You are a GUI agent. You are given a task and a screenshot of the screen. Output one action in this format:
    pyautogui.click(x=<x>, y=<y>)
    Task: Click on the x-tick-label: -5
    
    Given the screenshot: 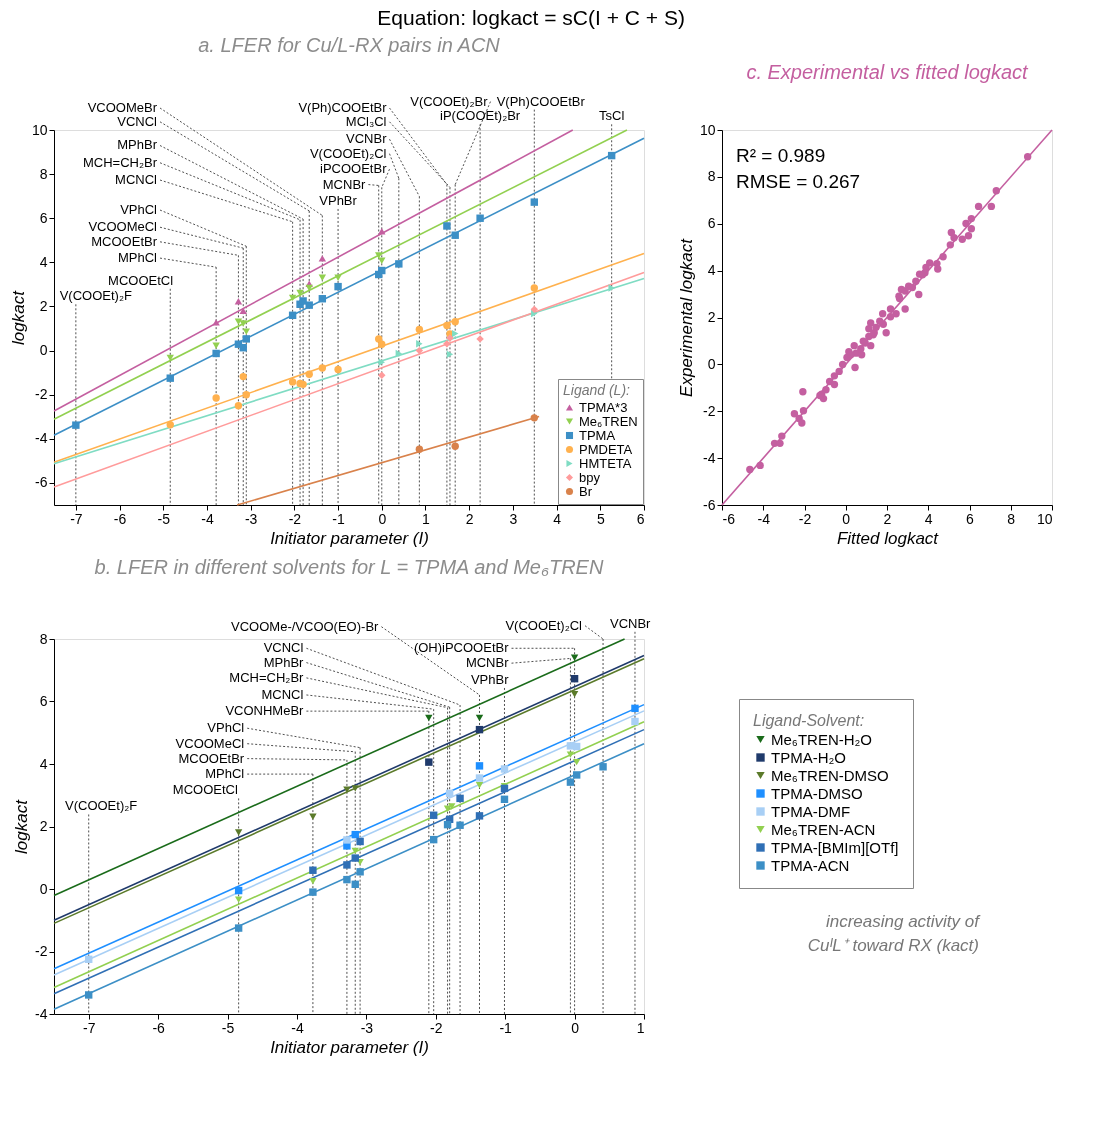 What is the action you would take?
    pyautogui.click(x=164, y=518)
    